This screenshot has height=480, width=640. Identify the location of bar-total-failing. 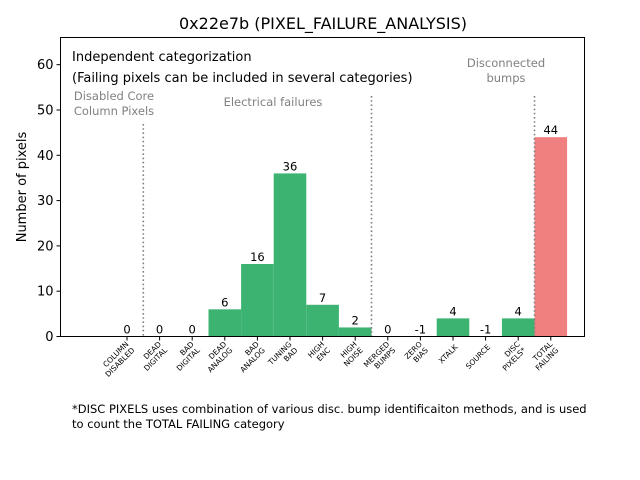
(551, 237).